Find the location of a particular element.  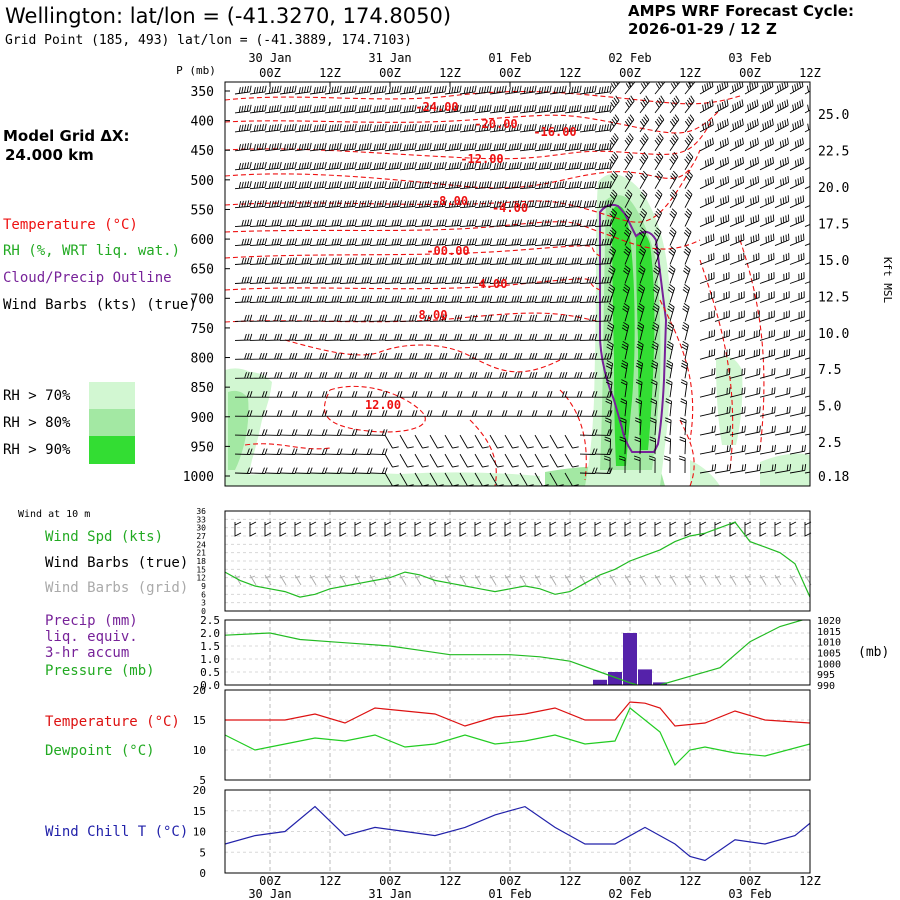

height-tick-6: 10.0 is located at coordinates (833, 334).